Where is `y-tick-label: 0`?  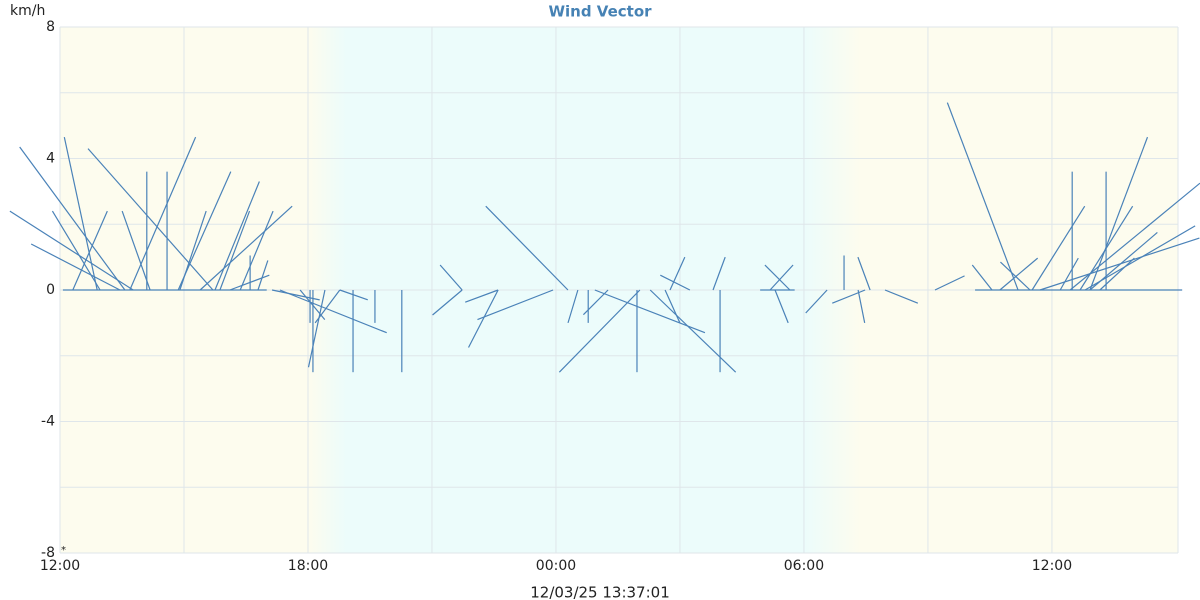
y-tick-label: 0 is located at coordinates (50, 290).